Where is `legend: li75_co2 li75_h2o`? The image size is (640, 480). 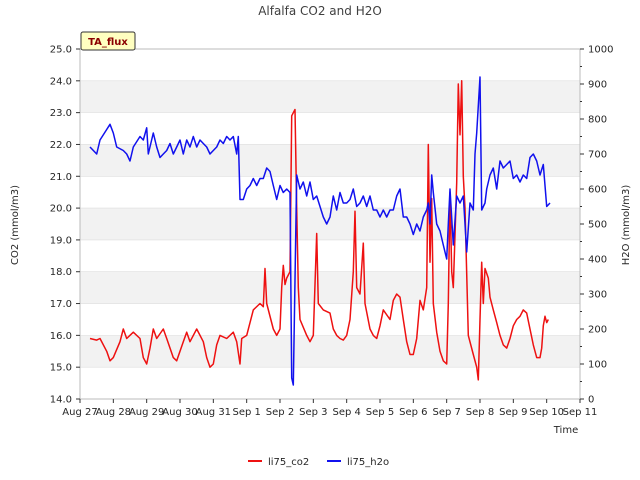 legend: li75_co2 li75_h2o is located at coordinates (318, 462).